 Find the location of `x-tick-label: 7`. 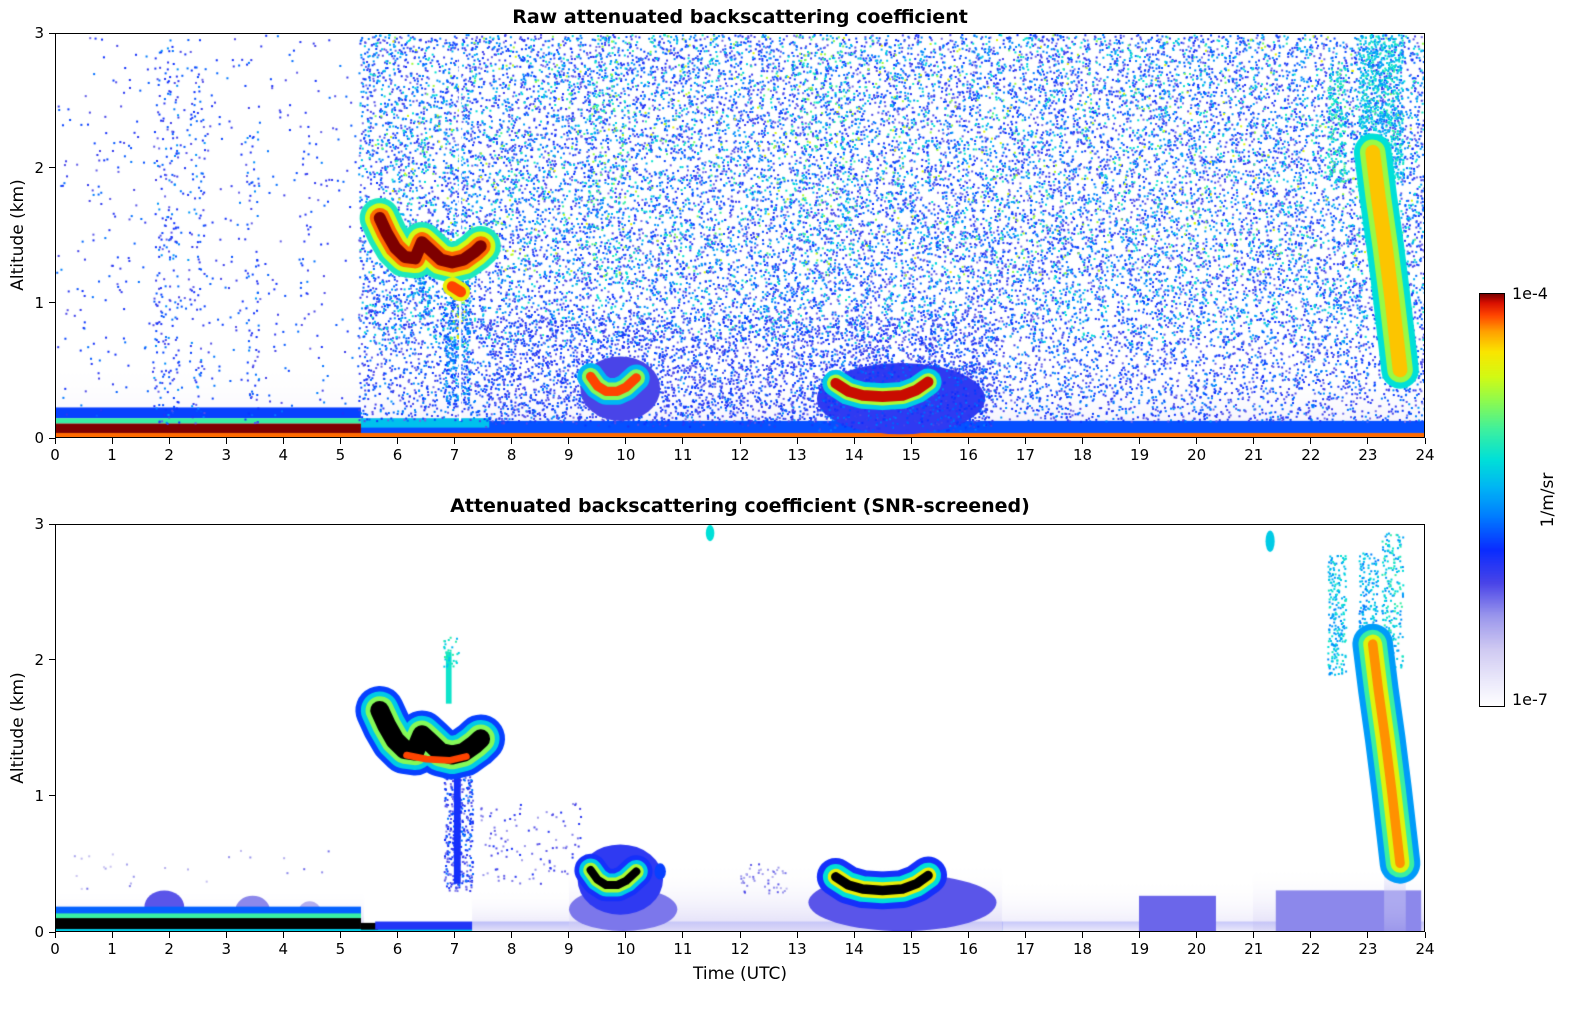

x-tick-label: 7 is located at coordinates (454, 455).